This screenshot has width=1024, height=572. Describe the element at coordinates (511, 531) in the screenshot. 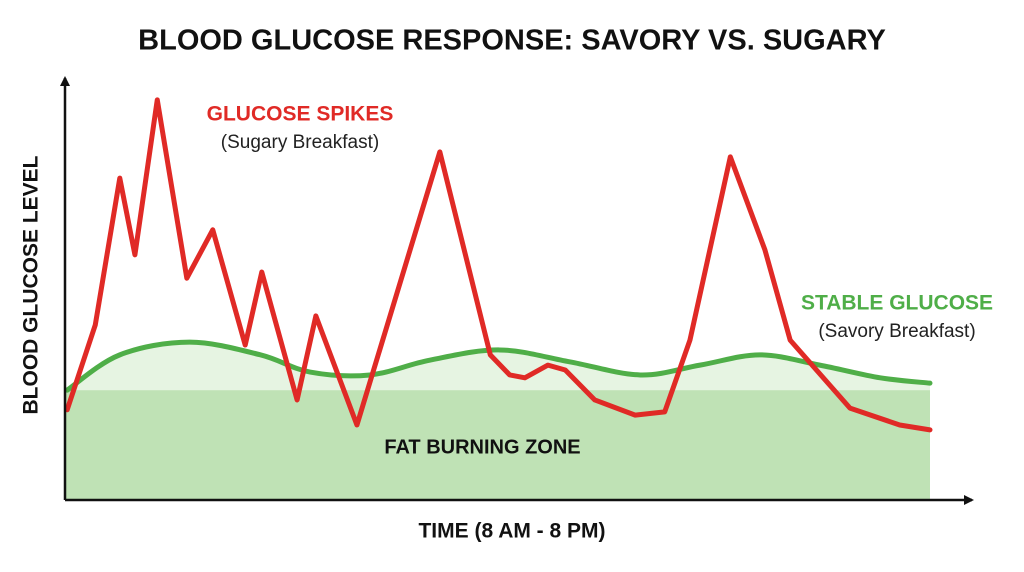

I see `x-axis-label: TIME (8 AM - 8 PM)` at that location.